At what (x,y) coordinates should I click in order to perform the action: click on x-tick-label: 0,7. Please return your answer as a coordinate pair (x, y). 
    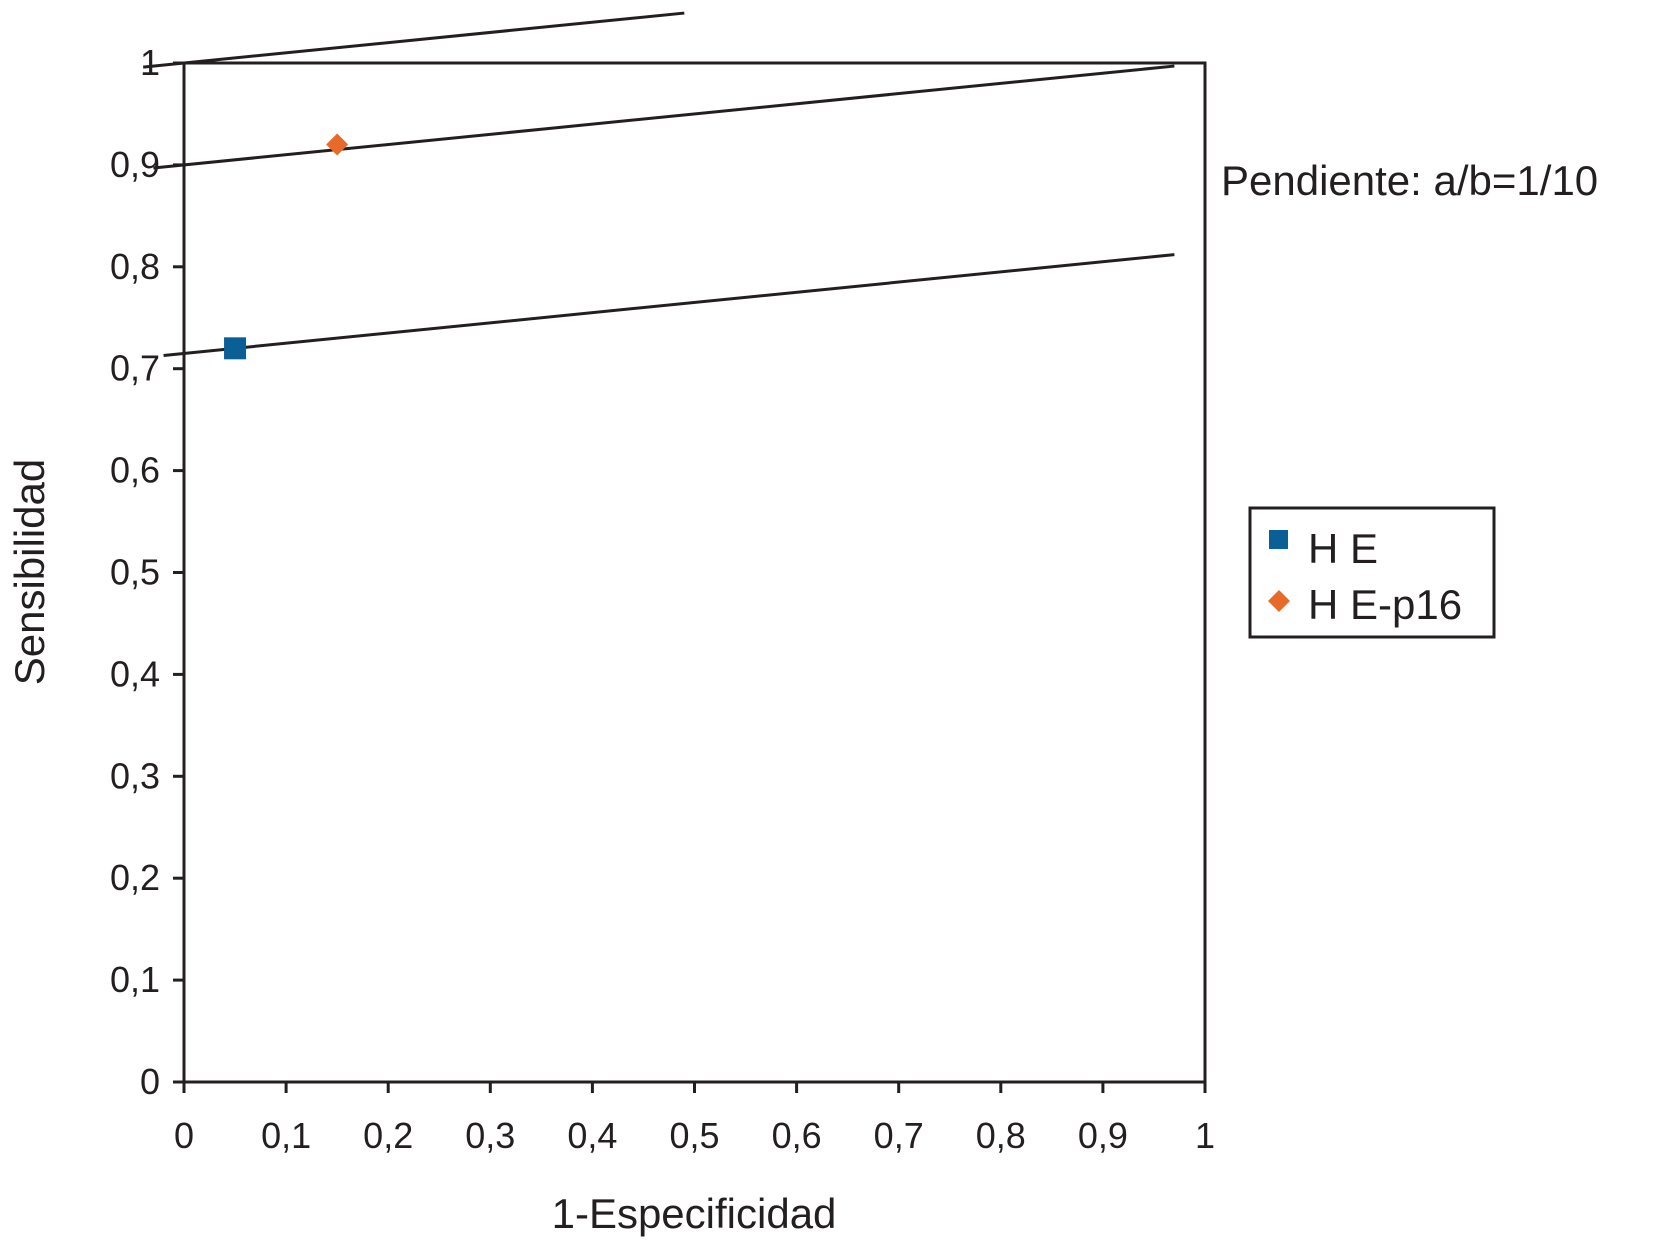
    Looking at the image, I should click on (899, 1135).